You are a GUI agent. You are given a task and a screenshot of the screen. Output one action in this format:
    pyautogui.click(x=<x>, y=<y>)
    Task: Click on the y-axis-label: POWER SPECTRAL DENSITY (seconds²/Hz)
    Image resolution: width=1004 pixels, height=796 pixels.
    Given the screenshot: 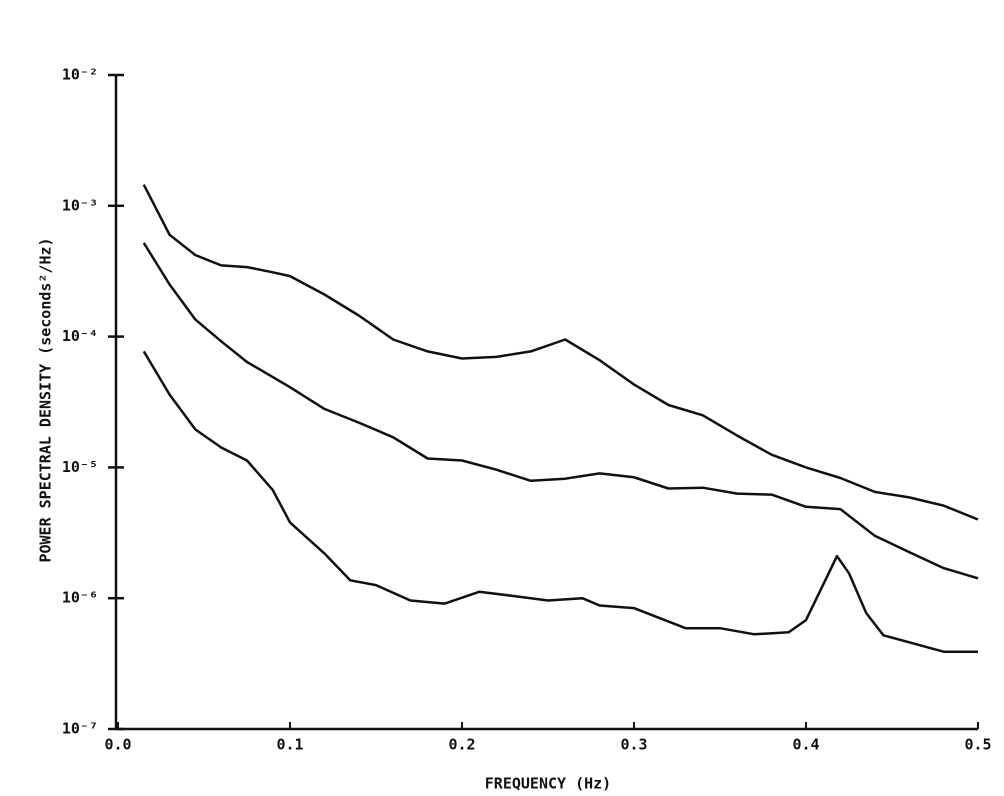 What is the action you would take?
    pyautogui.click(x=46, y=399)
    